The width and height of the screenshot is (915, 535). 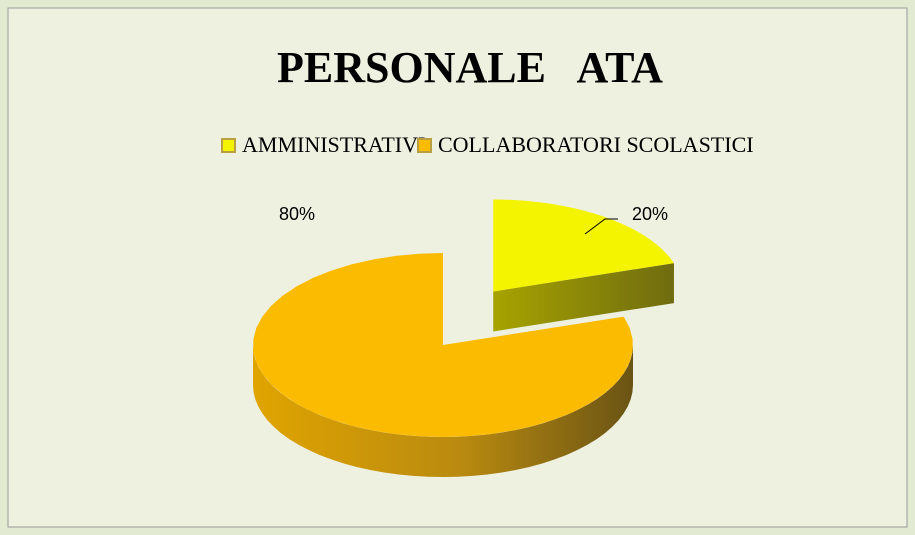 I want to click on slice, so click(x=583, y=265).